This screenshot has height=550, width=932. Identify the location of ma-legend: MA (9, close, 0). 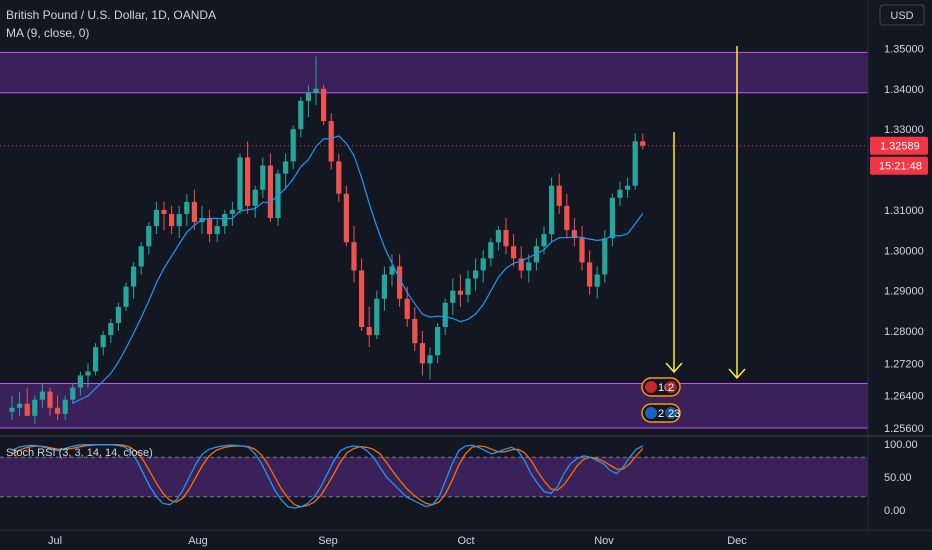
(47, 33).